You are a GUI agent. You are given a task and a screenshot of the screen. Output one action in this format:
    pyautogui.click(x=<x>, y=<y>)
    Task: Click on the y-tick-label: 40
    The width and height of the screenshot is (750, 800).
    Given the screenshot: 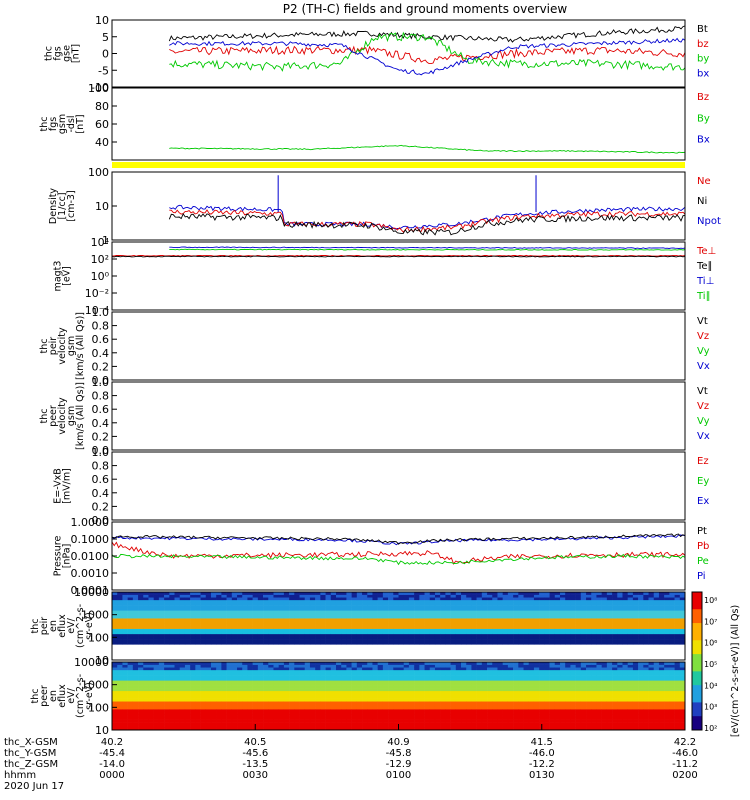 What is the action you would take?
    pyautogui.click(x=102, y=142)
    